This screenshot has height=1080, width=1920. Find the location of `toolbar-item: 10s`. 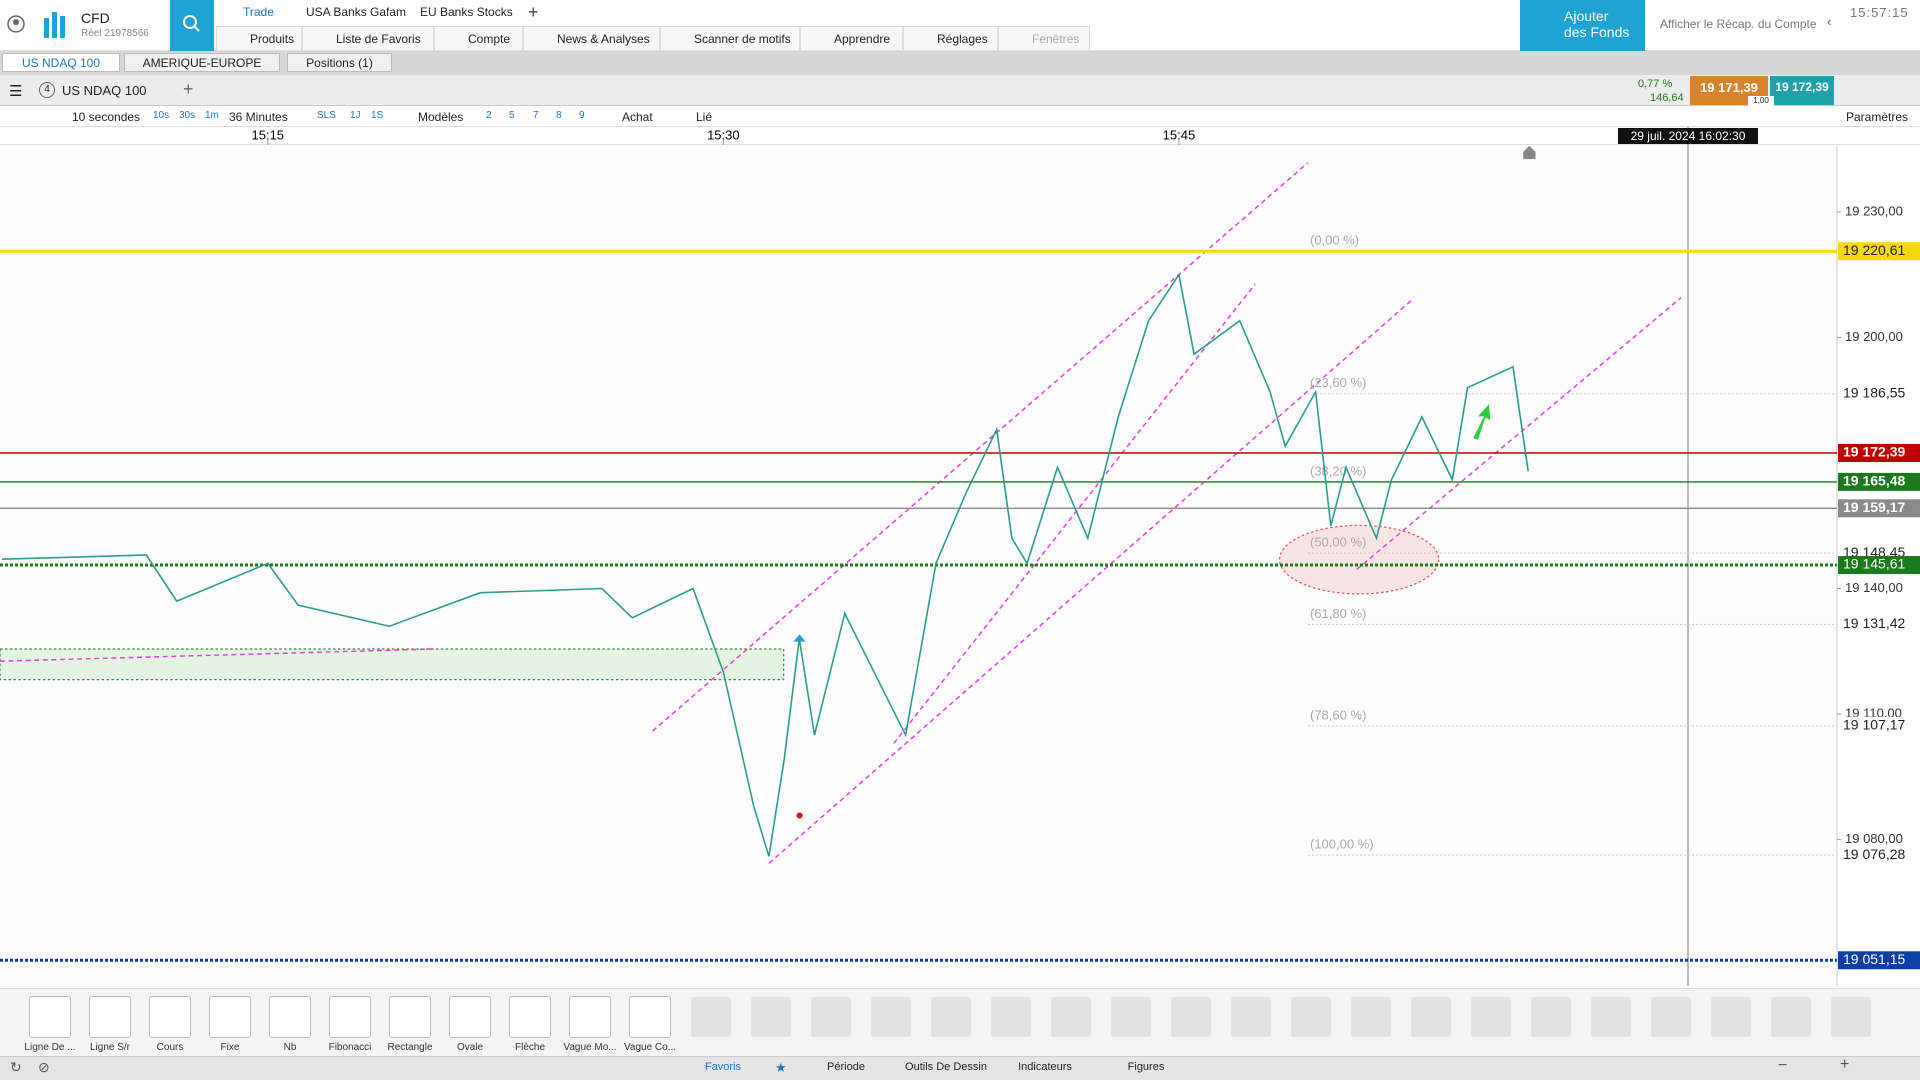

toolbar-item: 10s is located at coordinates (161, 115).